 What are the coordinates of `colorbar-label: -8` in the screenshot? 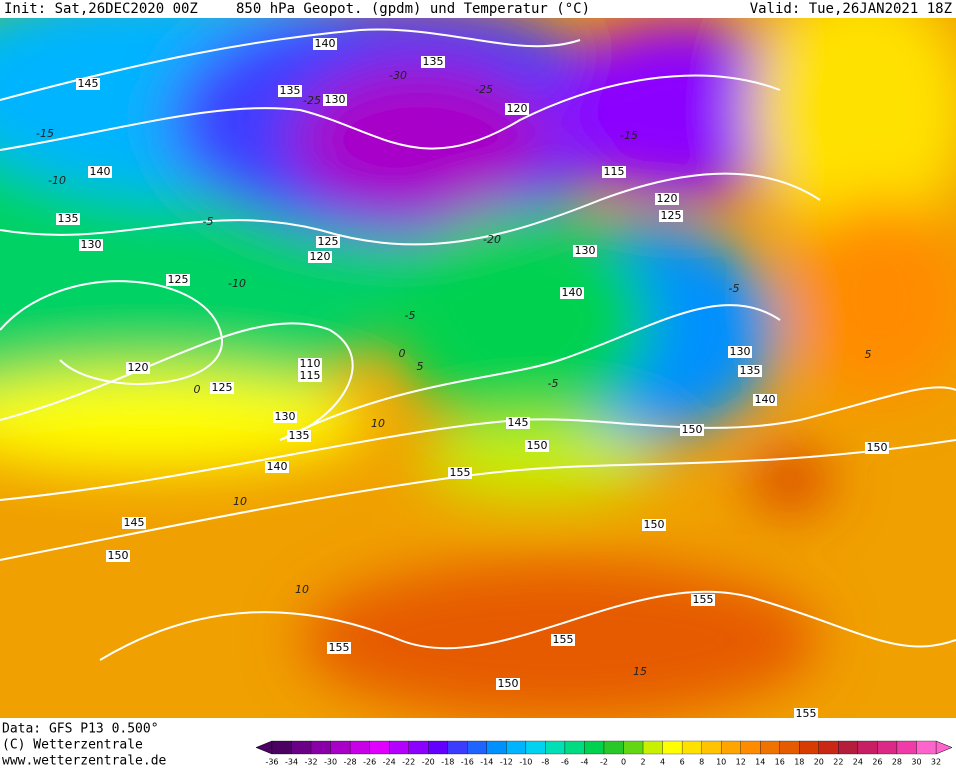 It's located at (545, 762).